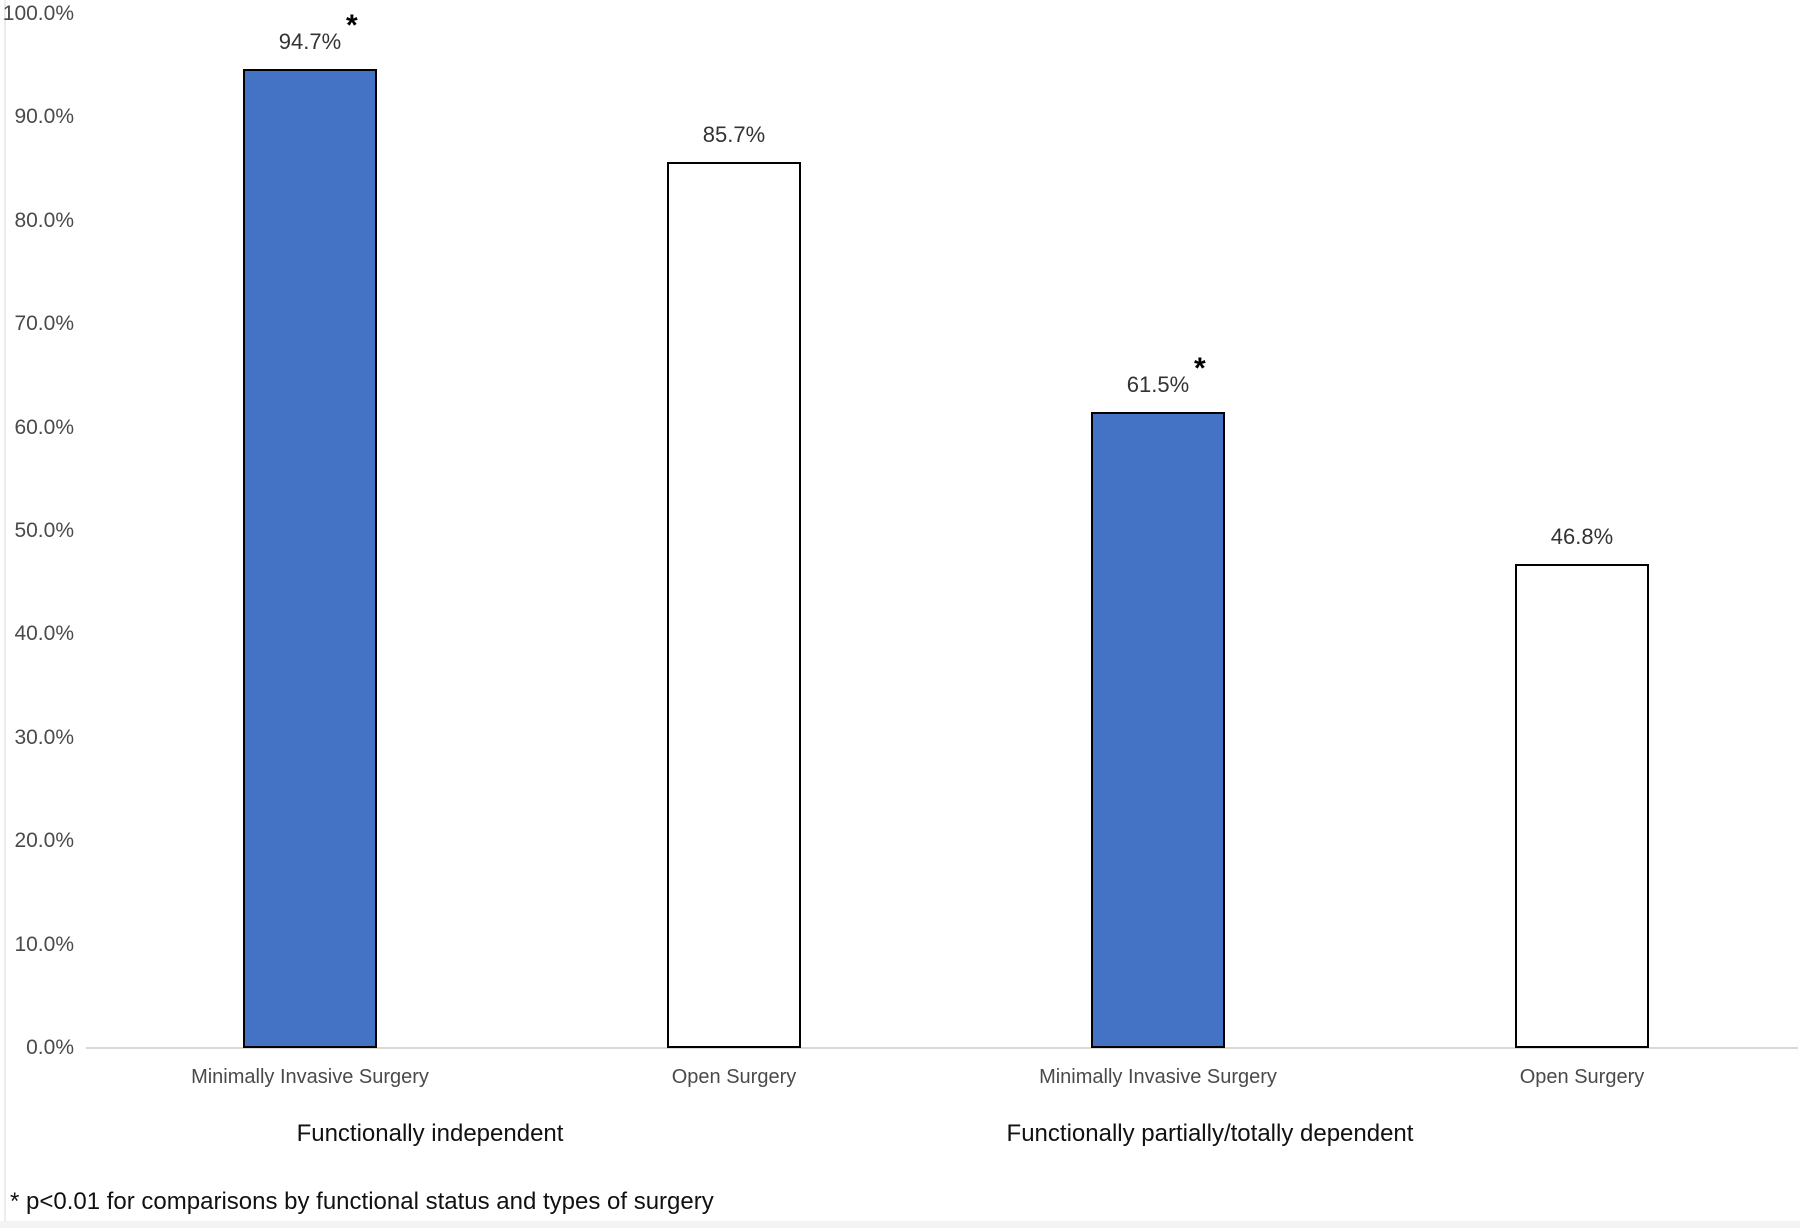  I want to click on value-label: 61.5% *, so click(1166, 375).